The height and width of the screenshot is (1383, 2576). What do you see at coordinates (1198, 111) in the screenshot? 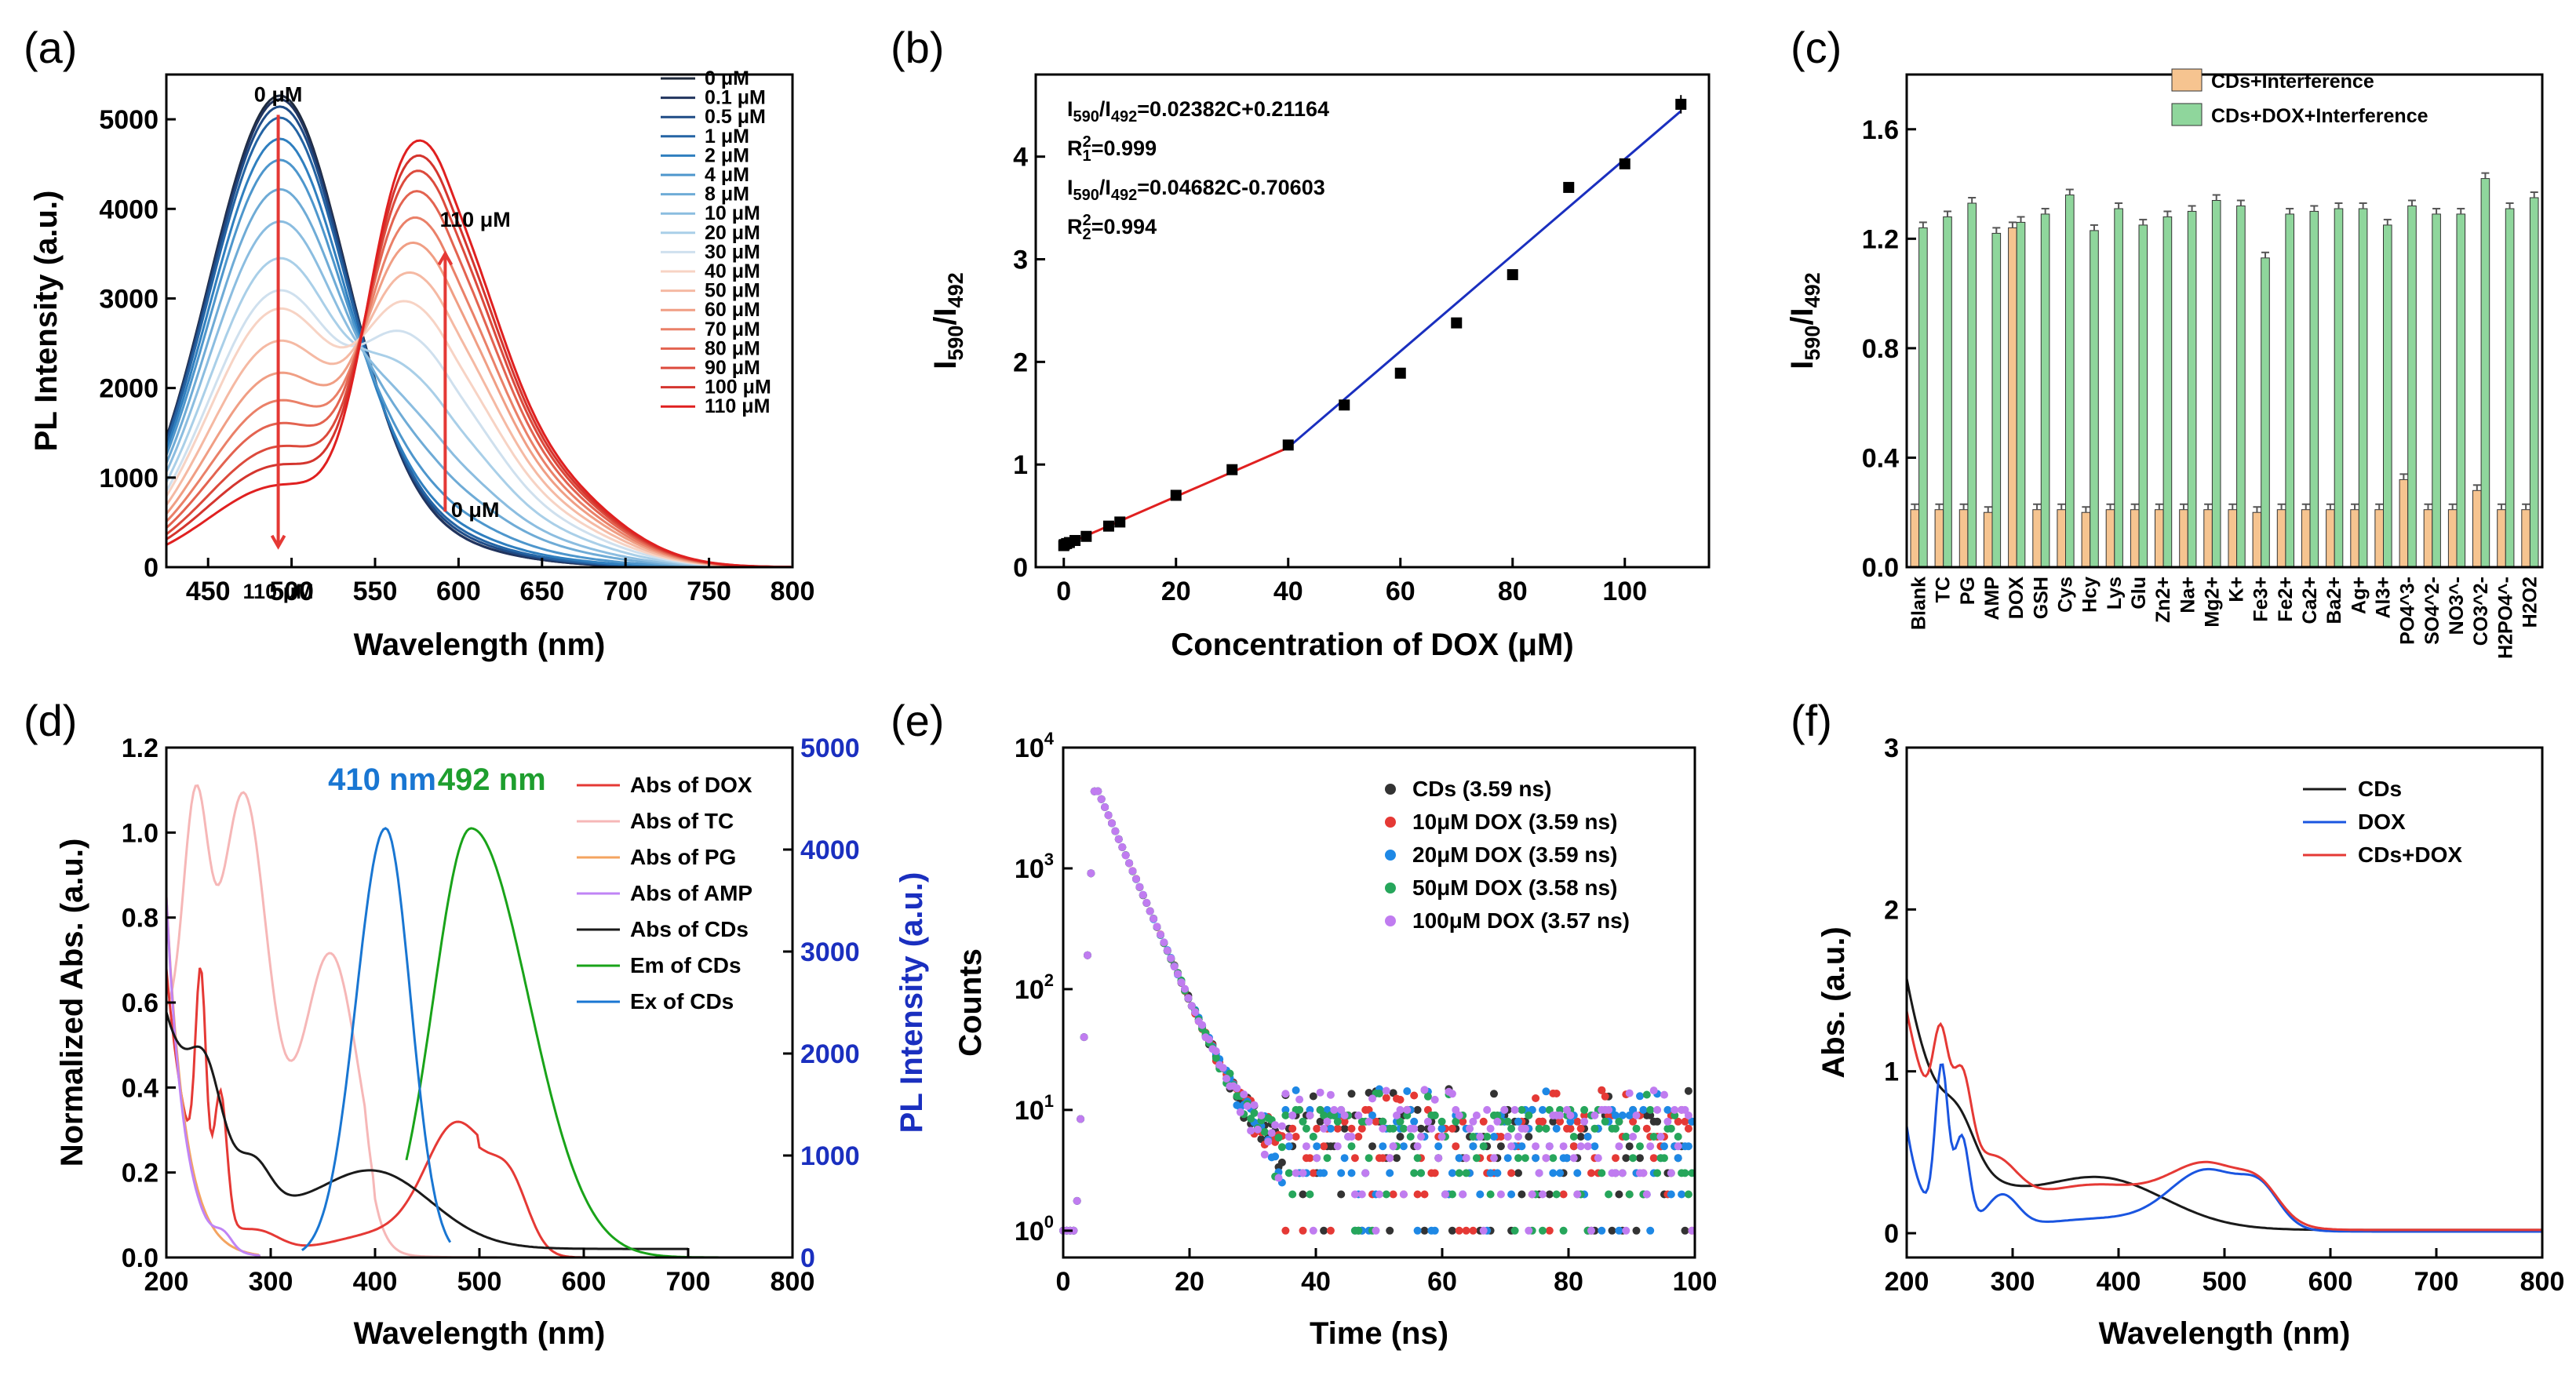
I see `equation-1: I590/I492=0.02382C+0.21164` at bounding box center [1198, 111].